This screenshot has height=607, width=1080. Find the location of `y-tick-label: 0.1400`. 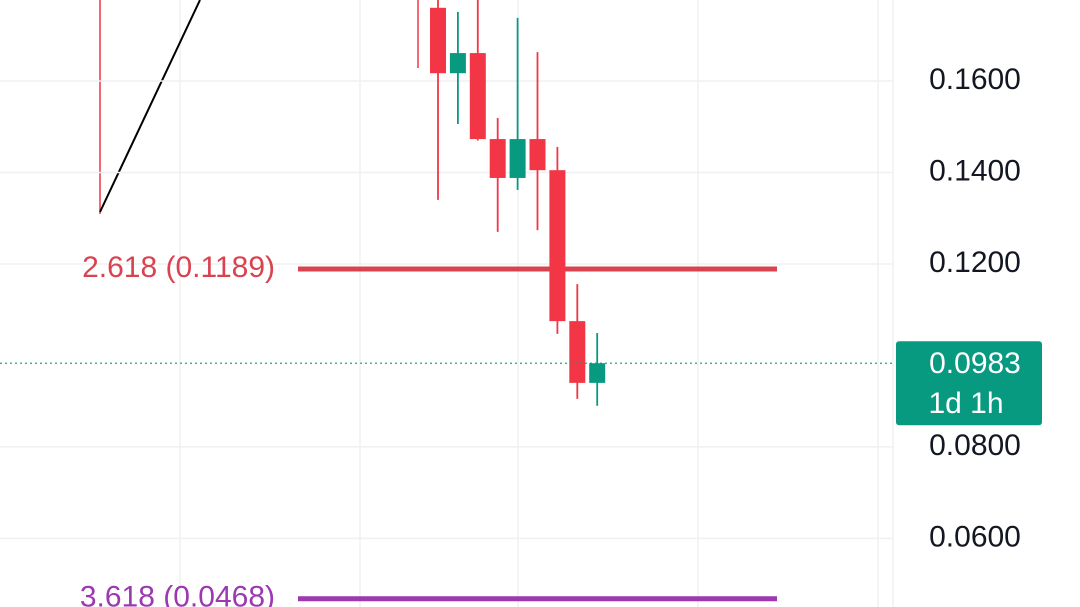

y-tick-label: 0.1400 is located at coordinates (975, 170).